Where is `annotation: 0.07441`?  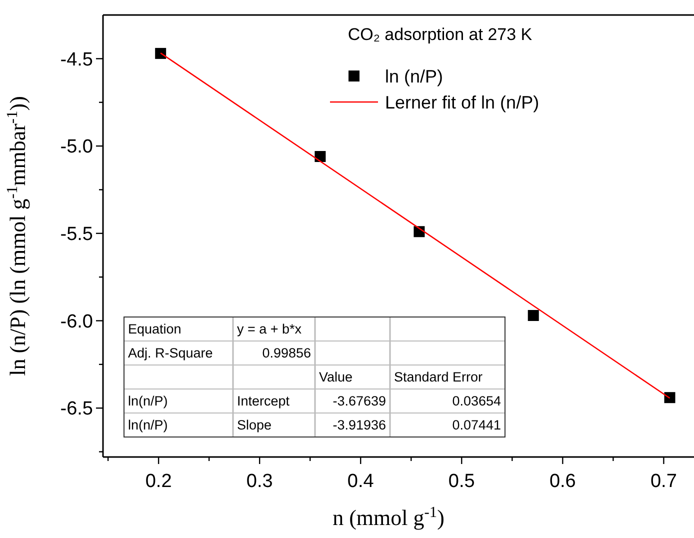 annotation: 0.07441 is located at coordinates (476, 425).